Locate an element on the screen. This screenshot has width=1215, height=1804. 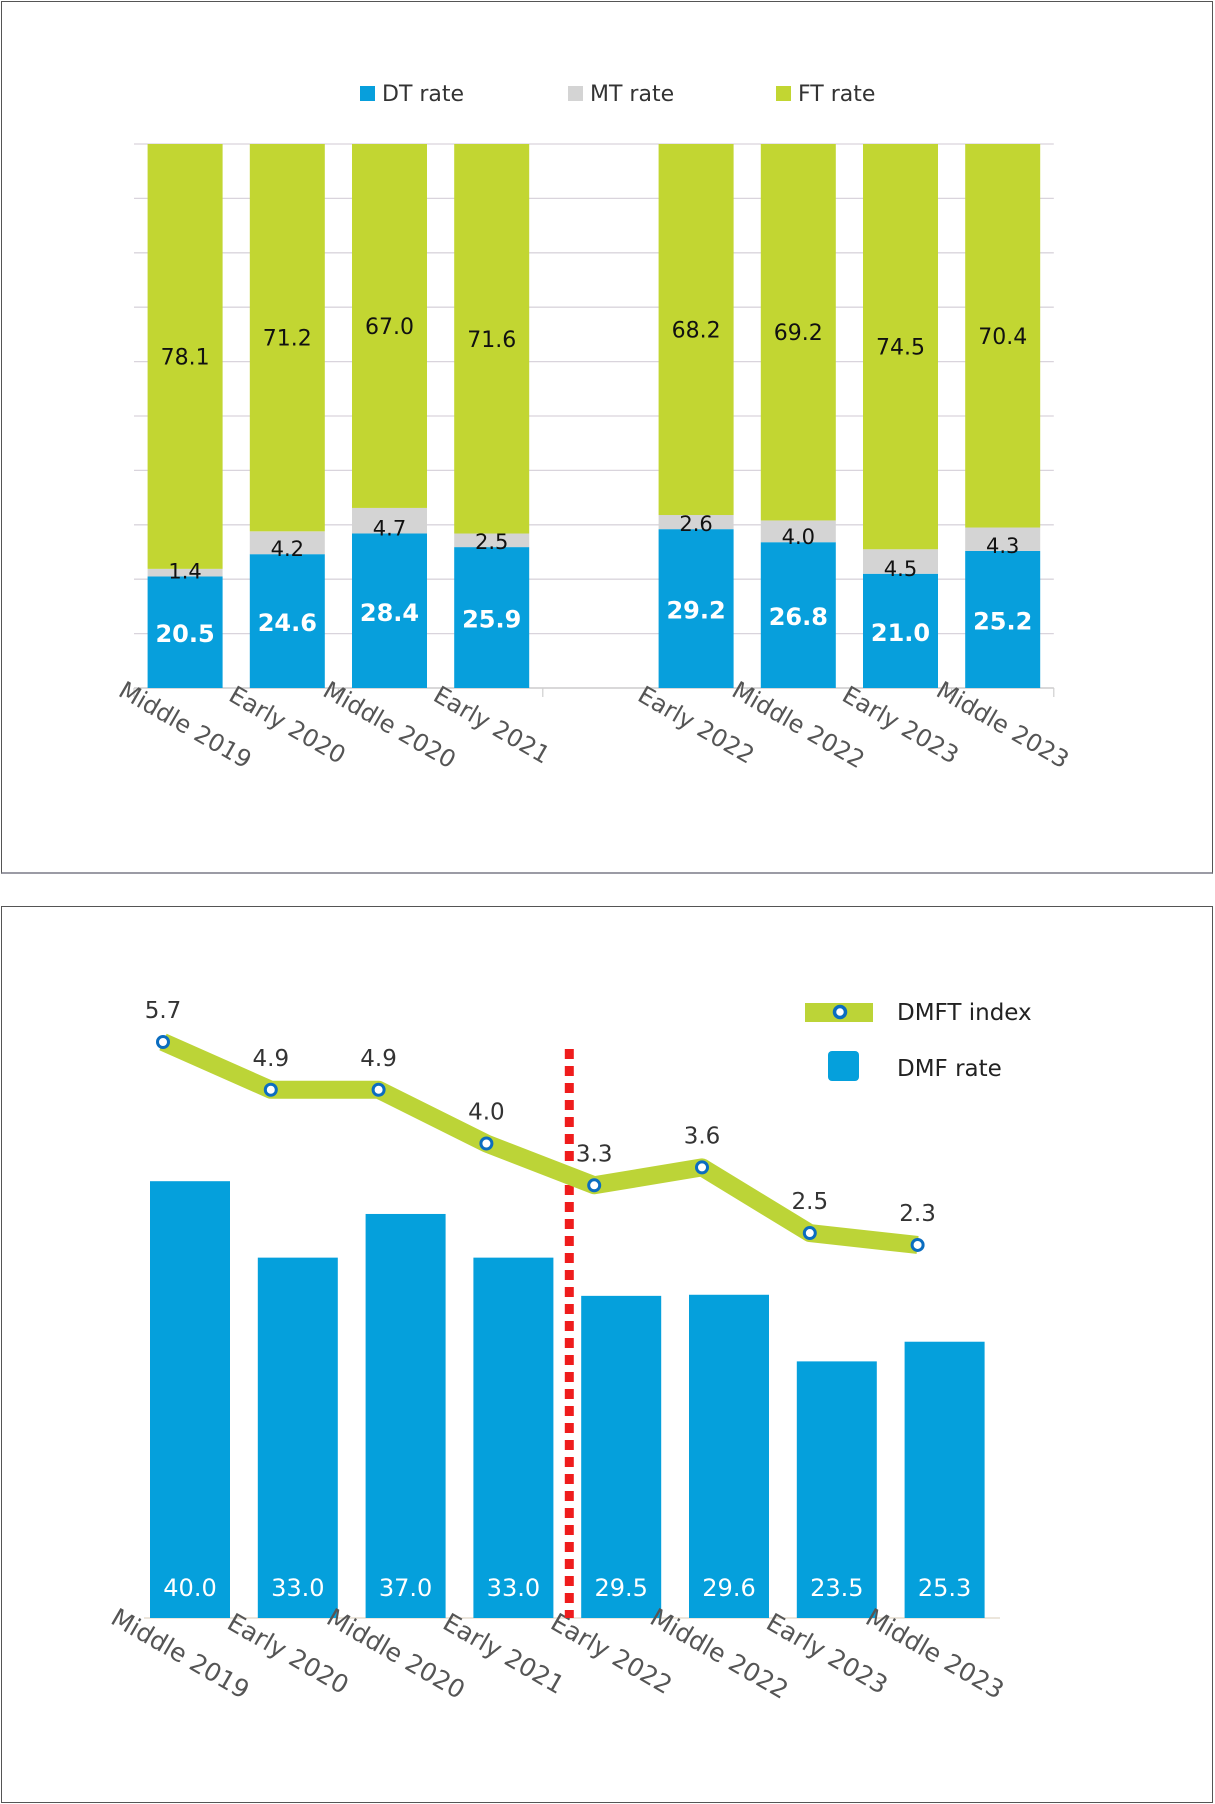
dmf-rate-label: 29.5 is located at coordinates (620, 1588).